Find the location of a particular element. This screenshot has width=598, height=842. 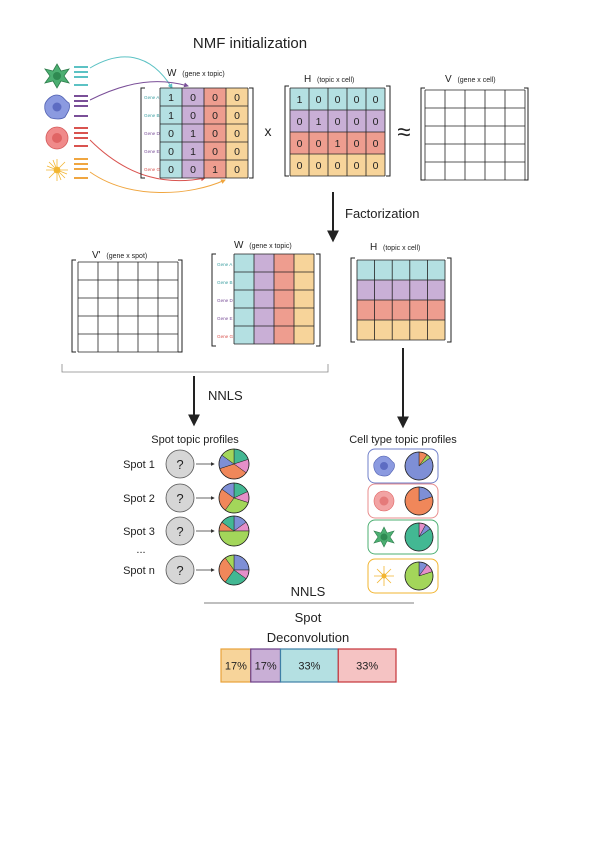

v-grid-lines is located at coordinates (475, 135).